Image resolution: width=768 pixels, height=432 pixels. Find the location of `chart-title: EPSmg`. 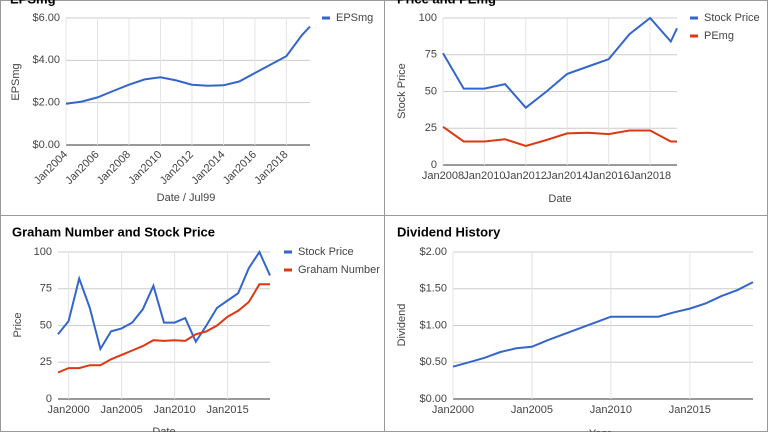

chart-title: EPSmg is located at coordinates (33, 3).